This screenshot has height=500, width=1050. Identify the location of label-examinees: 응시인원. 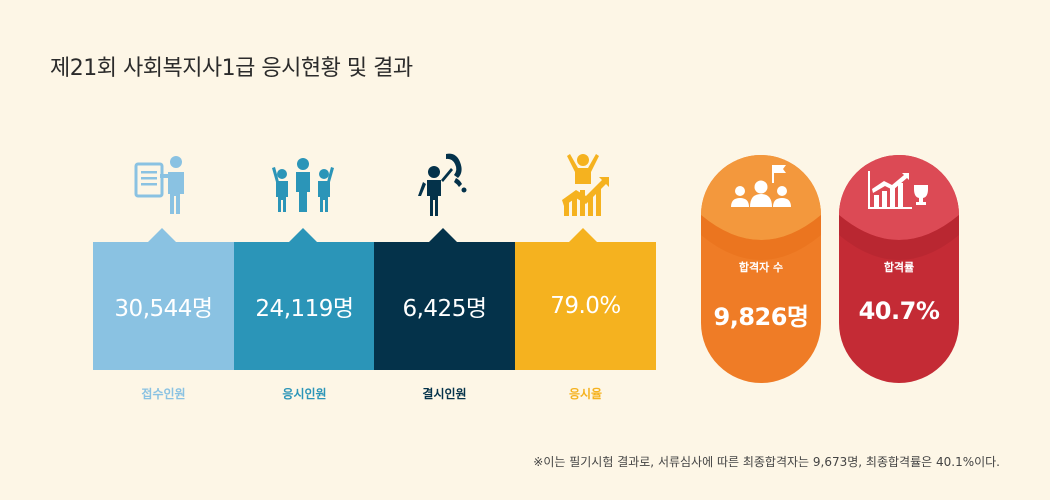
(304, 394).